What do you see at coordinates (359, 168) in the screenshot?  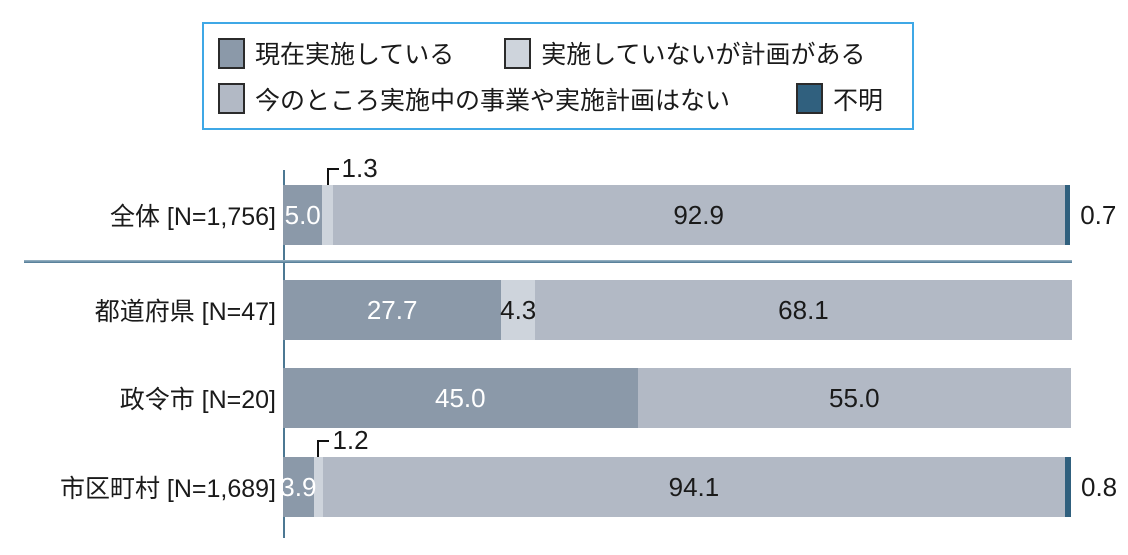 I see `callout-value-label: 1.3` at bounding box center [359, 168].